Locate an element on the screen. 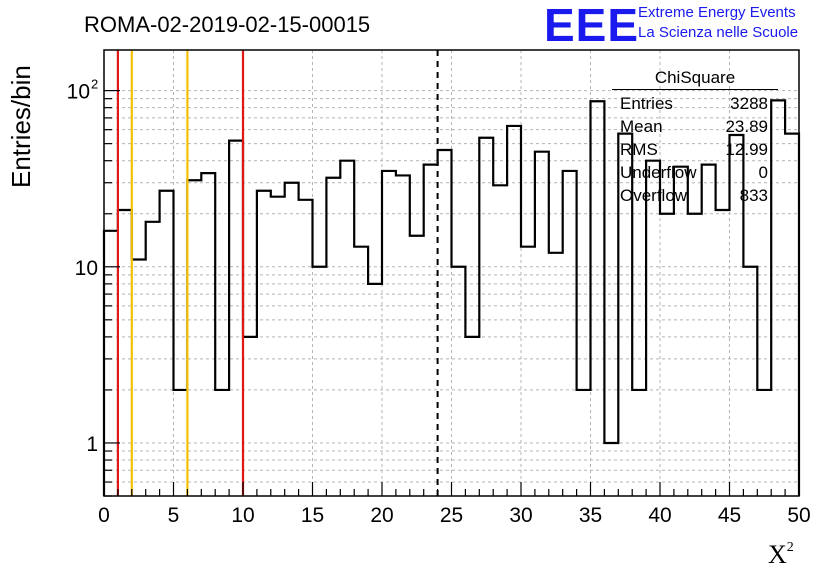  x-tick-label: 40 is located at coordinates (659, 515).